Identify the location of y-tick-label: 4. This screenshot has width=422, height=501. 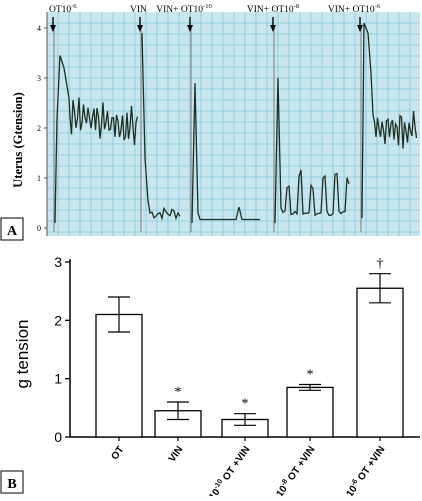
(39, 28).